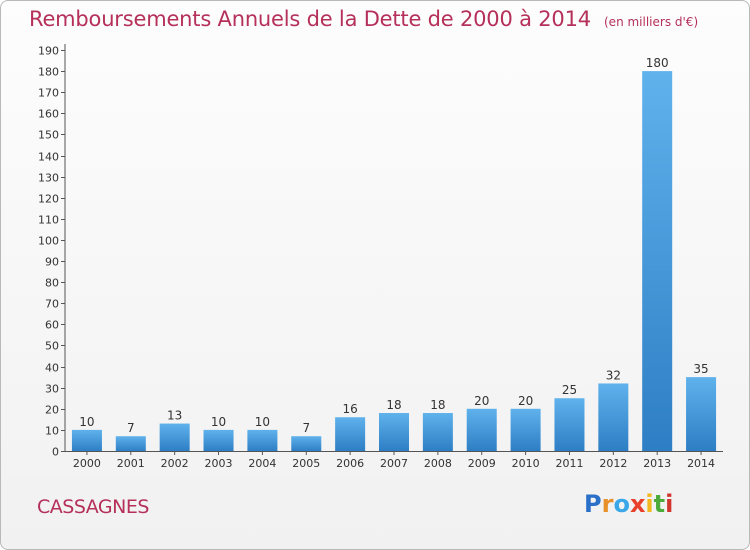 Image resolution: width=750 pixels, height=550 pixels. What do you see at coordinates (48, 114) in the screenshot?
I see `y-tick-label: 160` at bounding box center [48, 114].